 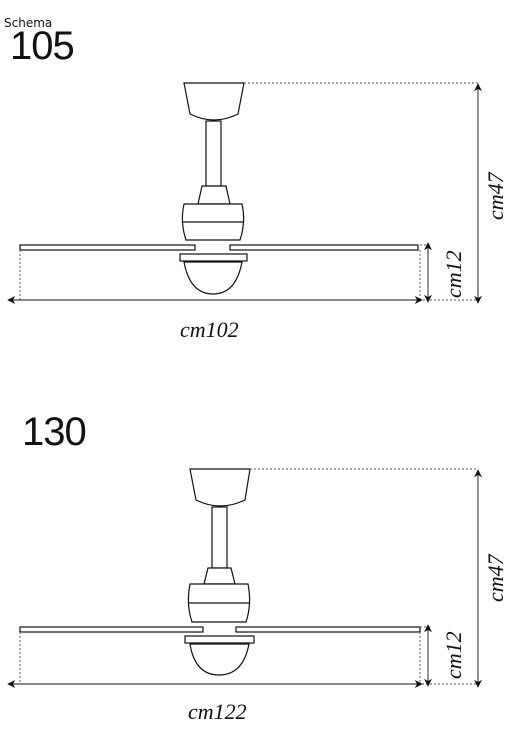 I want to click on model-130-label: 130, so click(x=54, y=432).